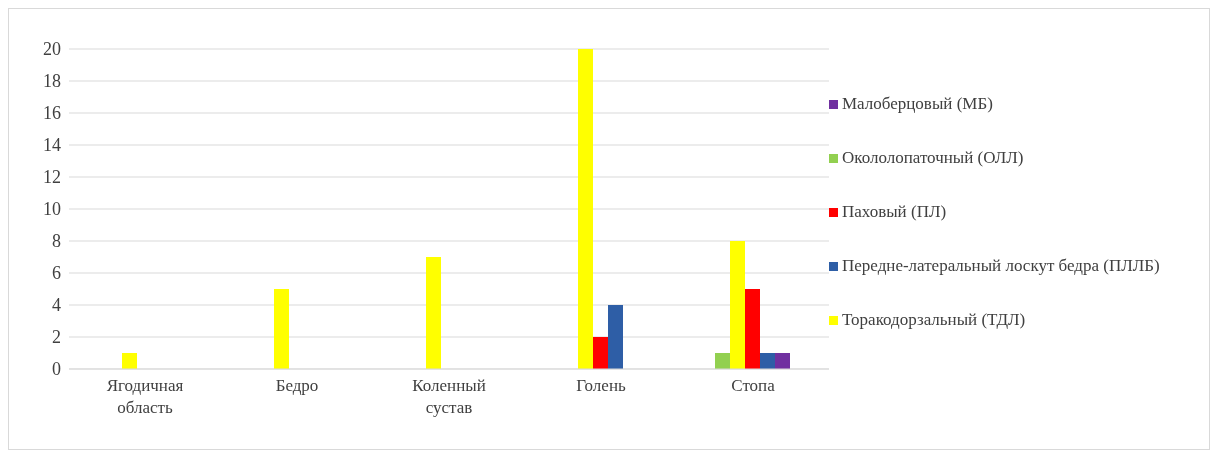 This screenshot has height=460, width=1226. Describe the element at coordinates (753, 385) in the screenshot. I see `x-tick-label: Стопа` at that location.